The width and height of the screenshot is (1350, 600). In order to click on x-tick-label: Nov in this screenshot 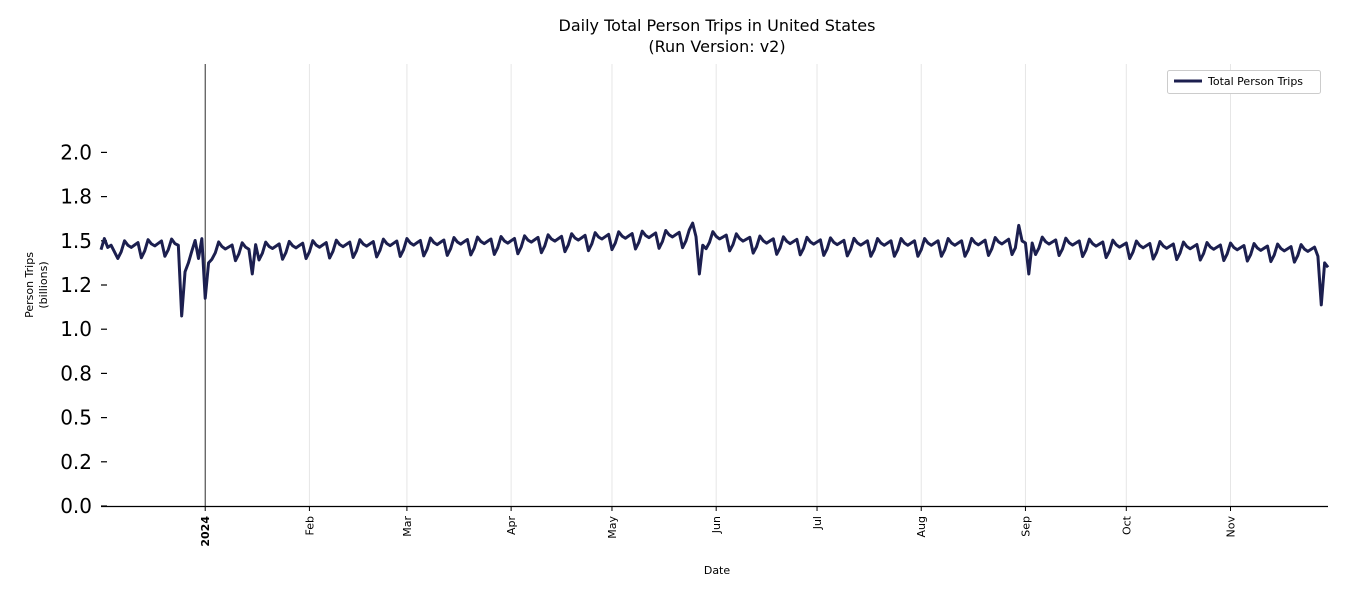, I will do `click(1231, 527)`.